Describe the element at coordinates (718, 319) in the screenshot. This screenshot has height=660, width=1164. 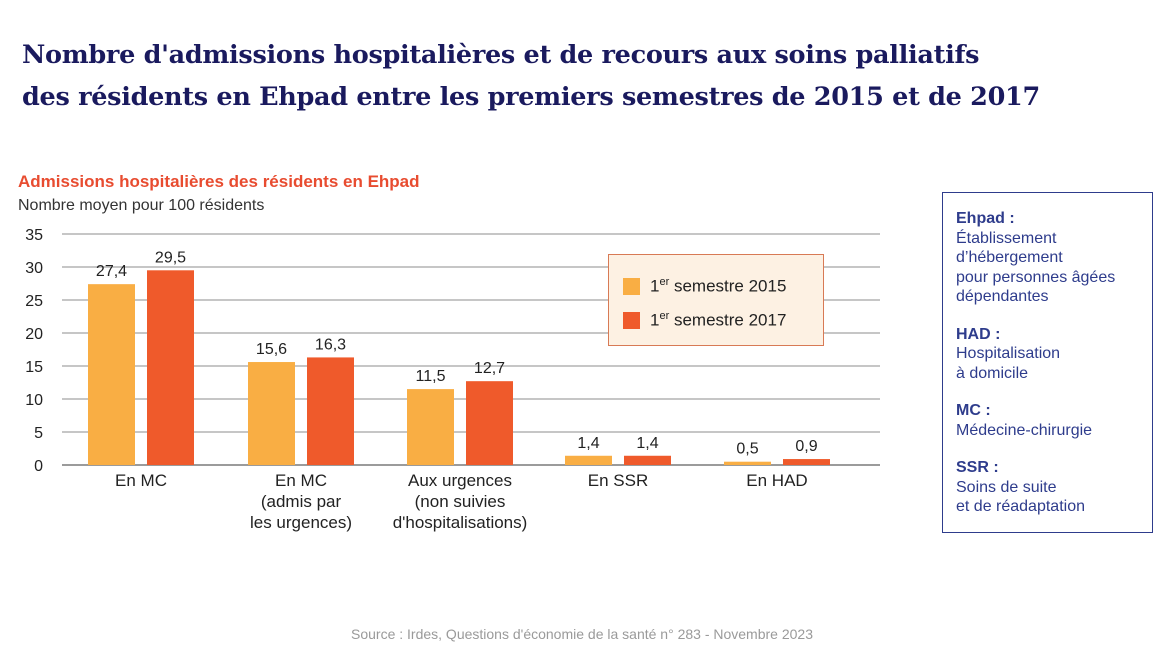
I see `legend-label-2017: 1er semestre 2017` at that location.